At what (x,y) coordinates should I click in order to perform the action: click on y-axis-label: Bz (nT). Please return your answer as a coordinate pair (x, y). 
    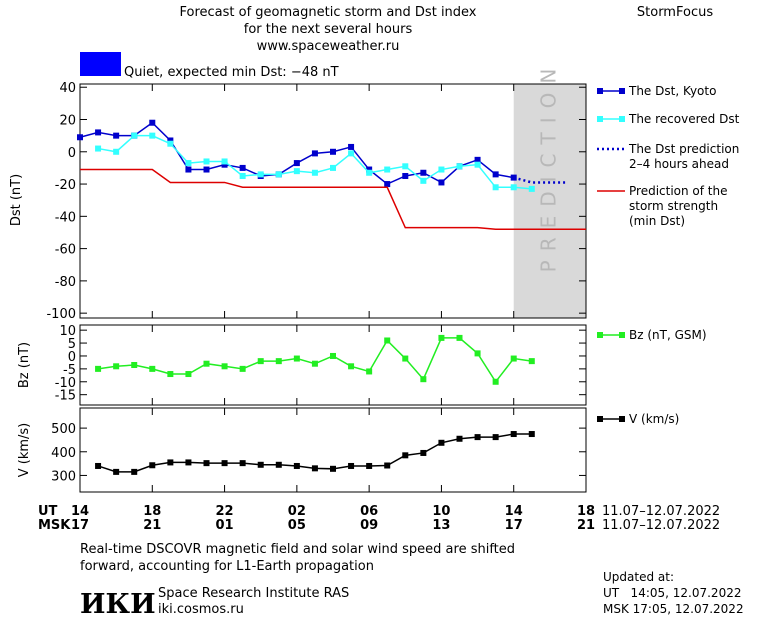
    Looking at the image, I should click on (24, 365).